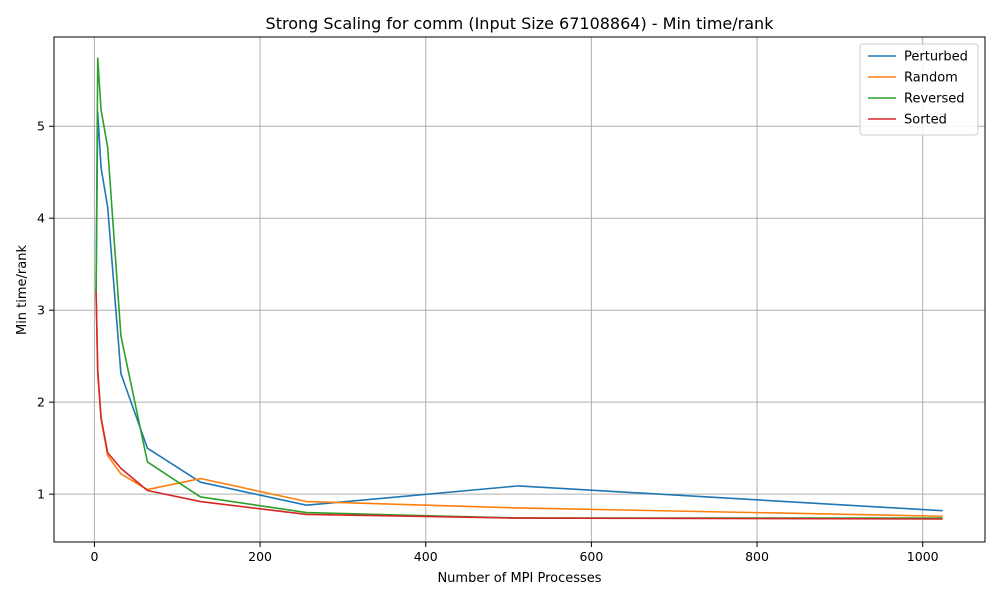 The height and width of the screenshot is (600, 1000). What do you see at coordinates (41, 494) in the screenshot?
I see `y-tick-label: 1` at bounding box center [41, 494].